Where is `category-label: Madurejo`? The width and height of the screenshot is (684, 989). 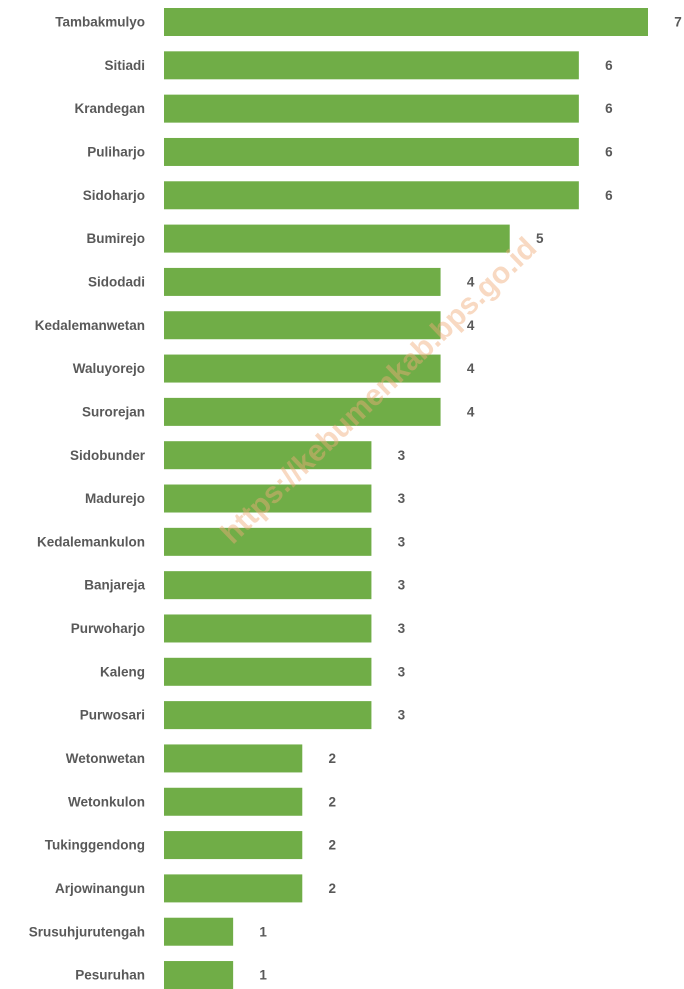 category-label: Madurejo is located at coordinates (115, 498).